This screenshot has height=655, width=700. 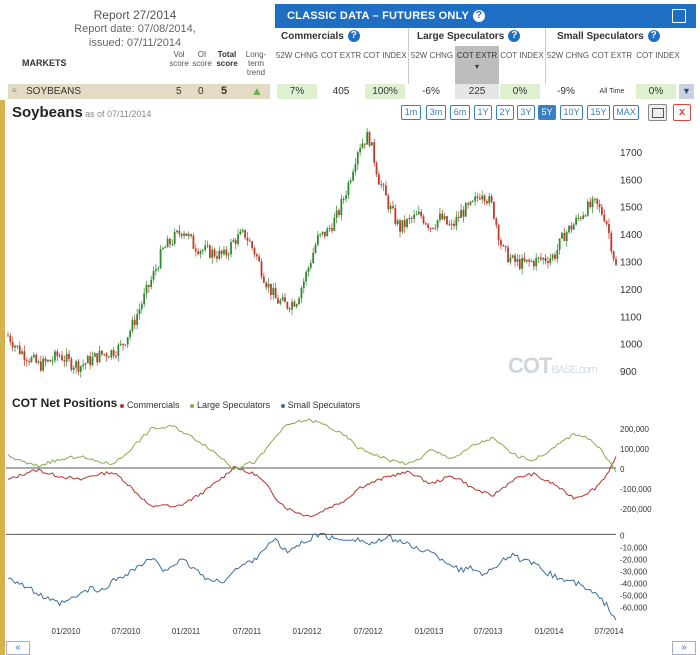 I want to click on legend-dot-large, so click(x=192, y=405).